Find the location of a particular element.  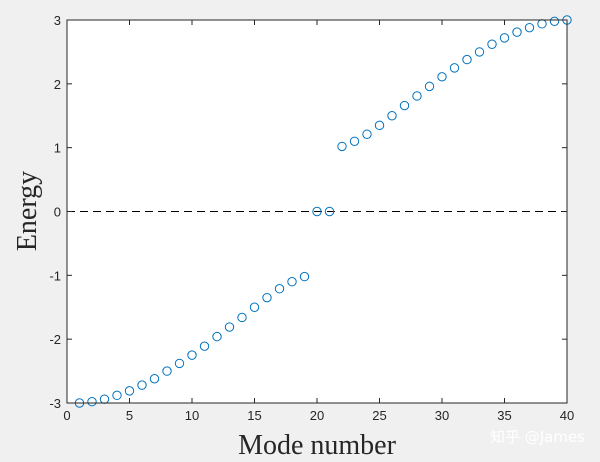

y-axis-title: Energy is located at coordinates (27, 211).